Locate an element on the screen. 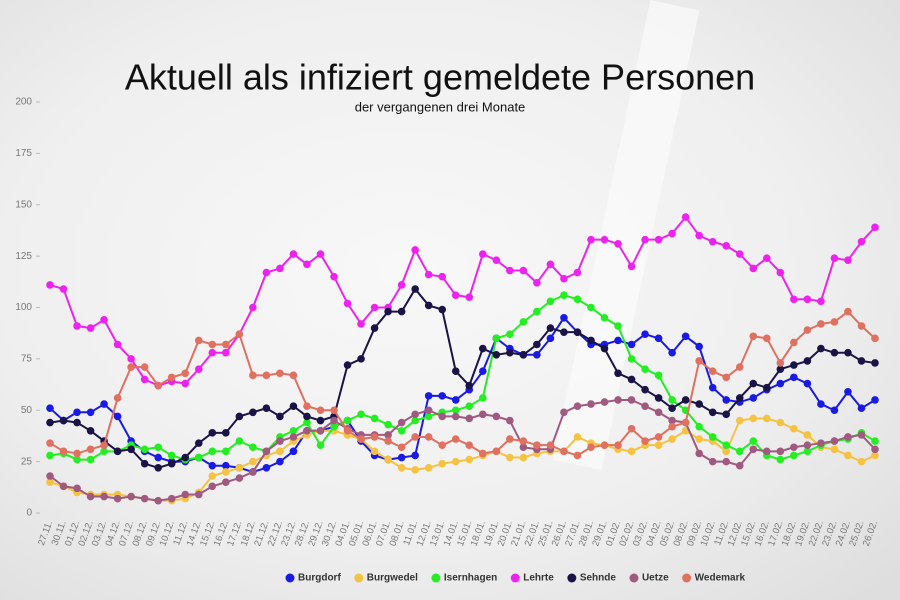  y-tick-label: 25 is located at coordinates (27, 461).